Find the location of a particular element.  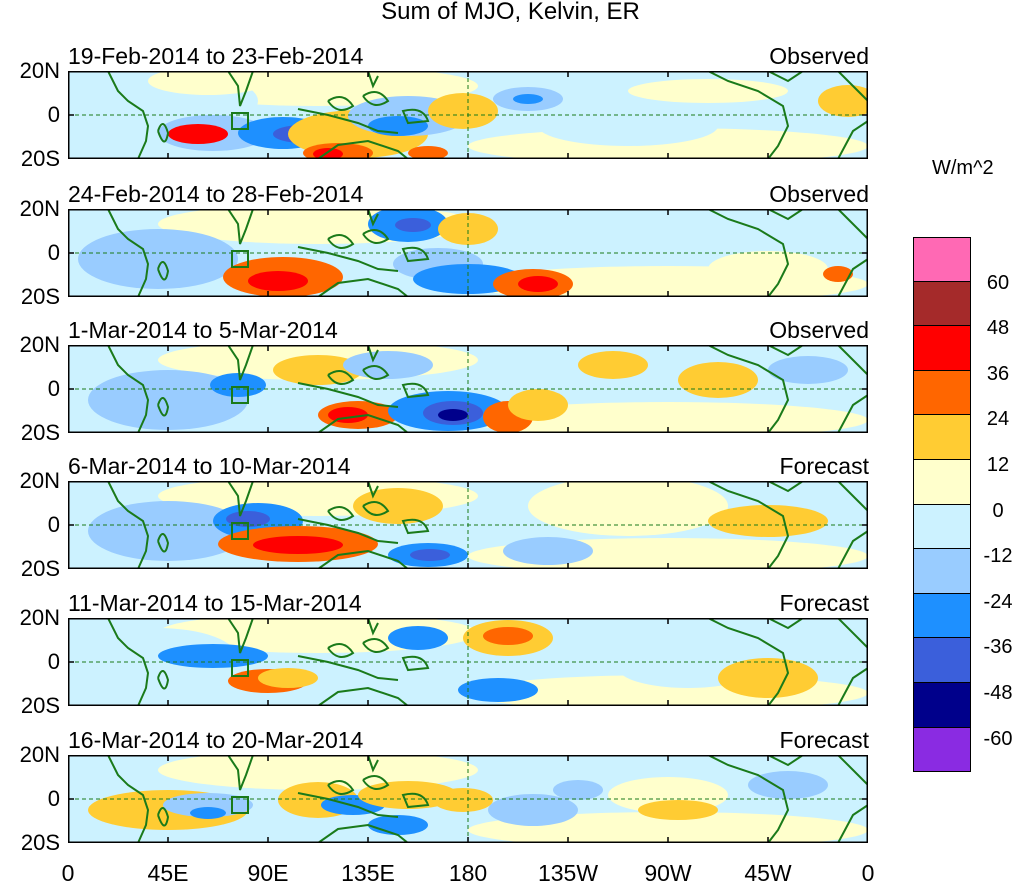

longitude-tick-label: 90E is located at coordinates (268, 873).